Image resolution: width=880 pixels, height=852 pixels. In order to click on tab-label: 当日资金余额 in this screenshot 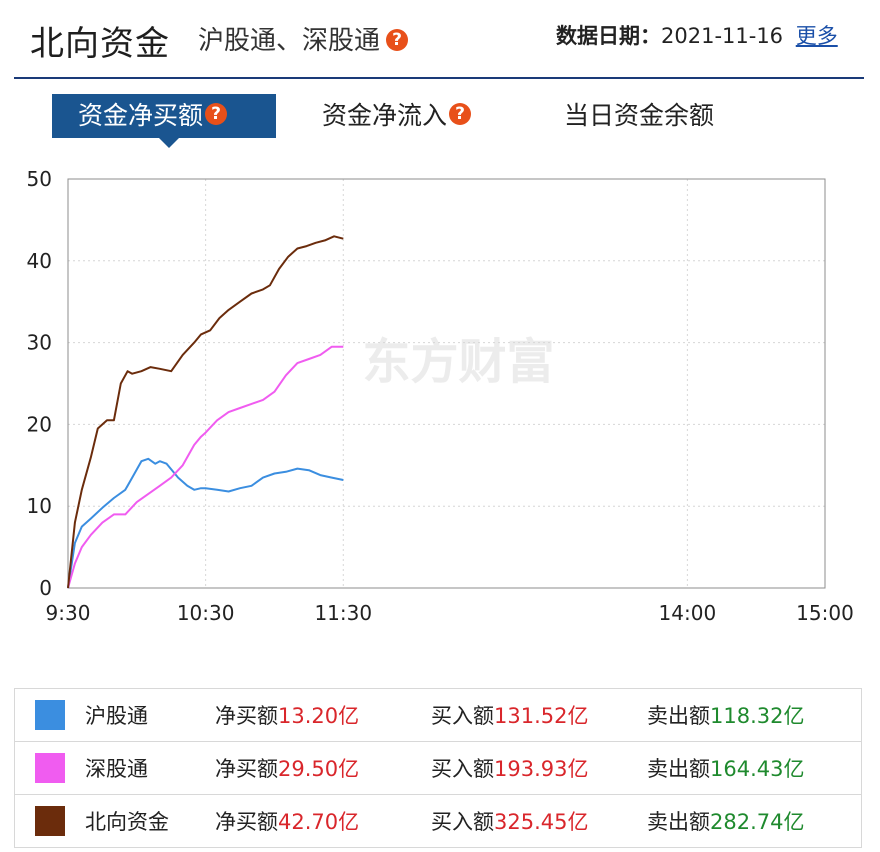, I will do `click(639, 115)`.